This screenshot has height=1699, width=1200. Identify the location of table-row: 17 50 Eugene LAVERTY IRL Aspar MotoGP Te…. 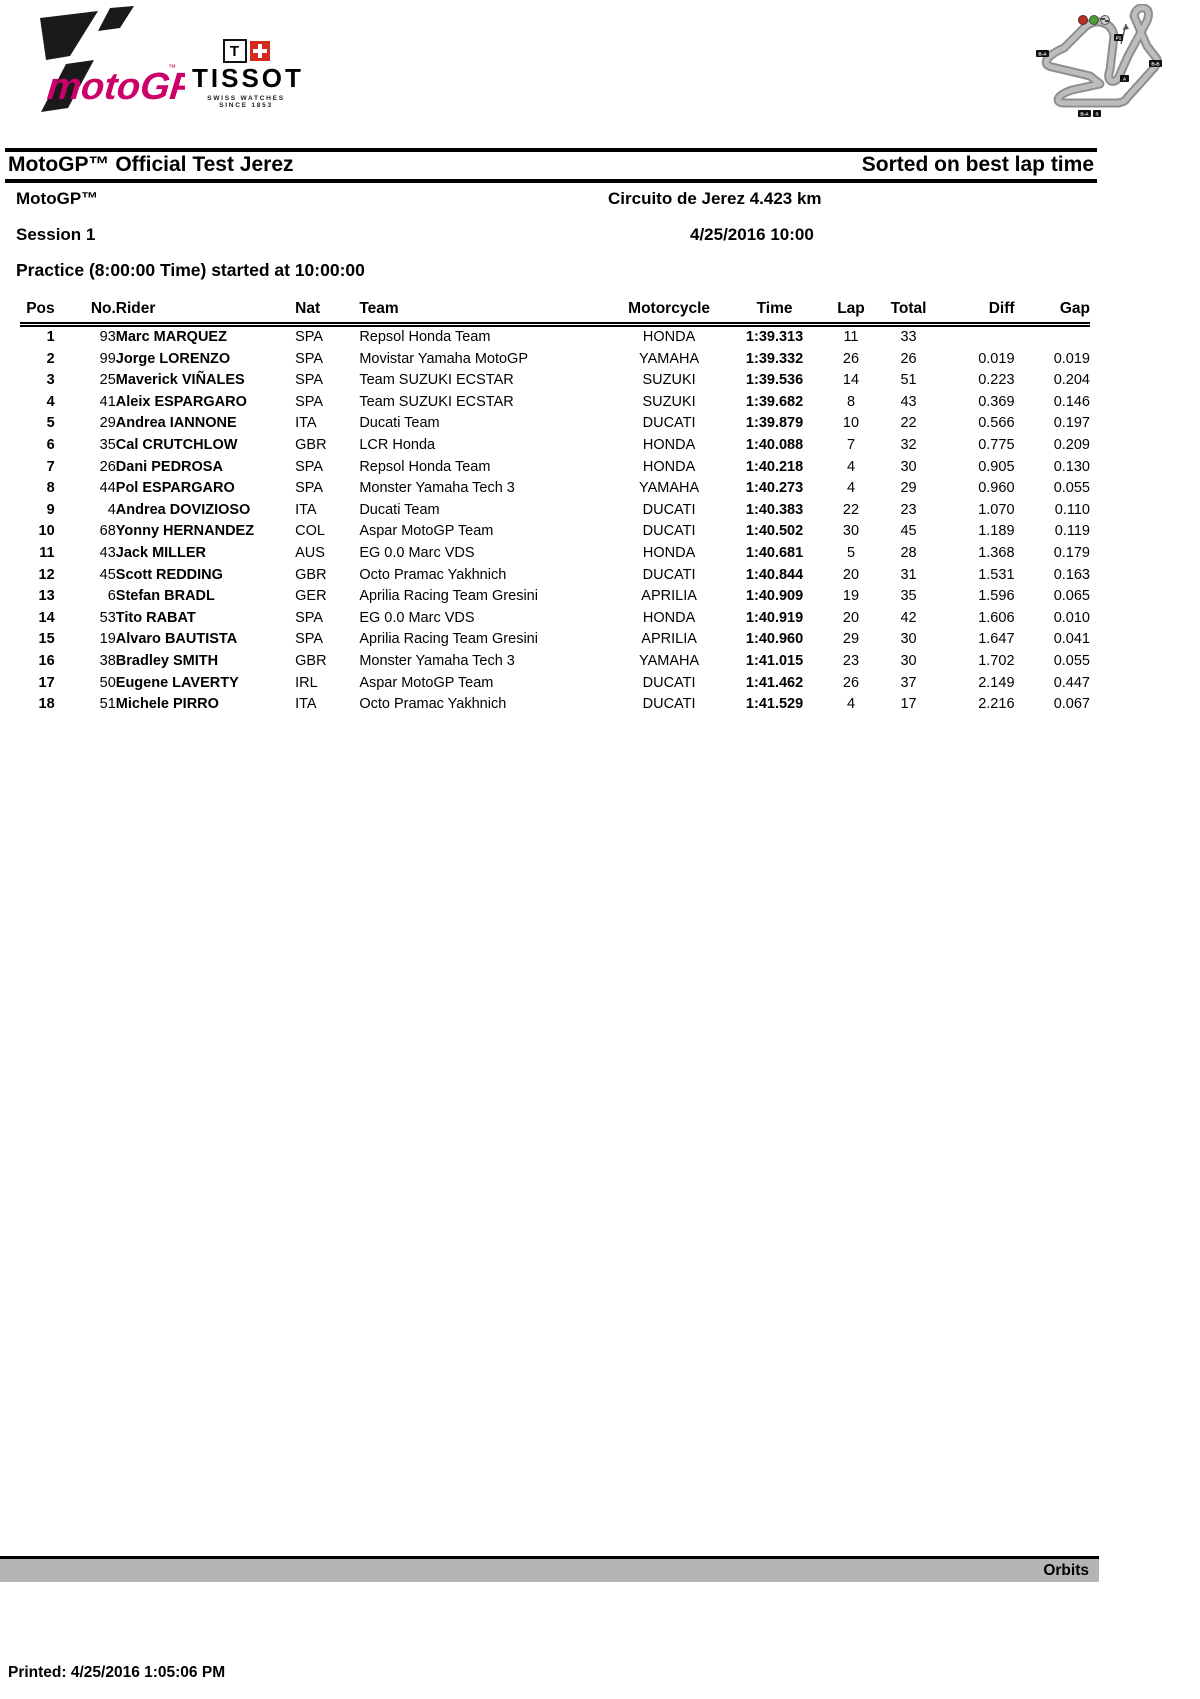
(555, 684).